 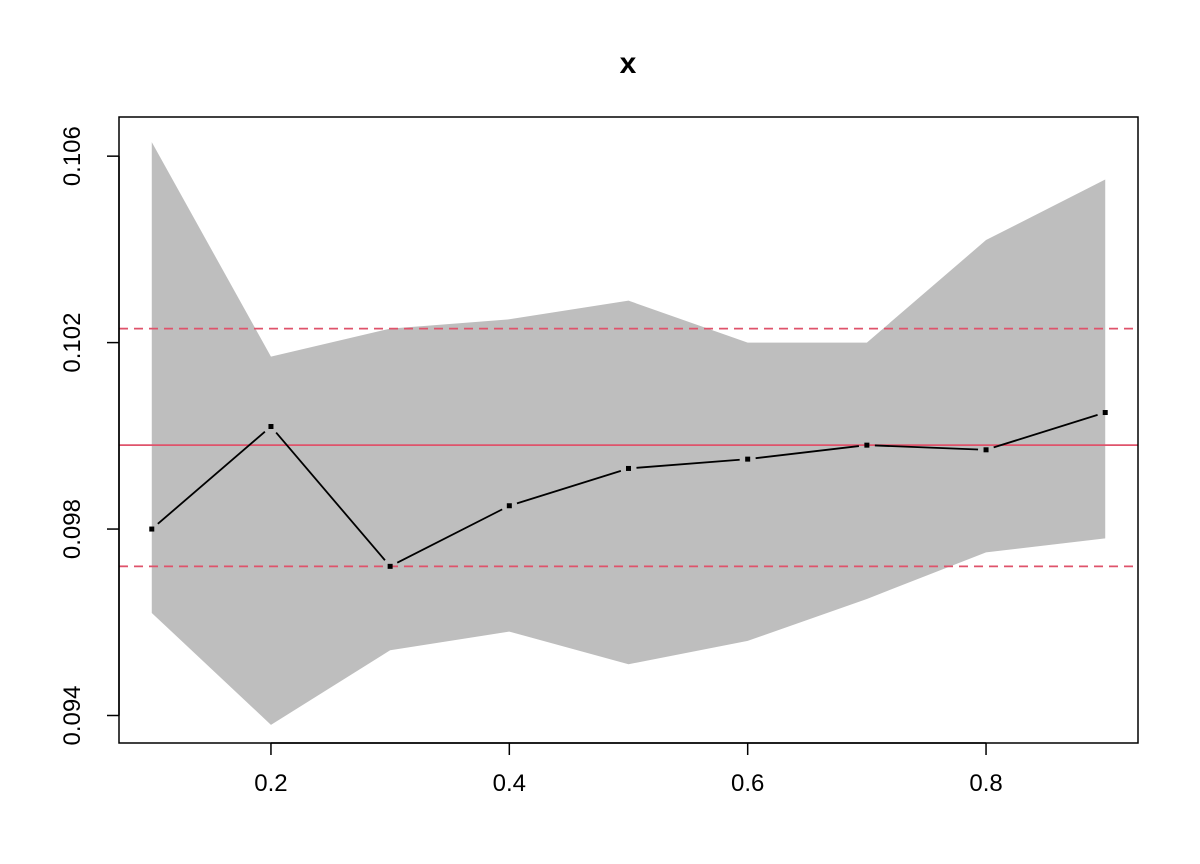 I want to click on series-layer, so click(x=628, y=489).